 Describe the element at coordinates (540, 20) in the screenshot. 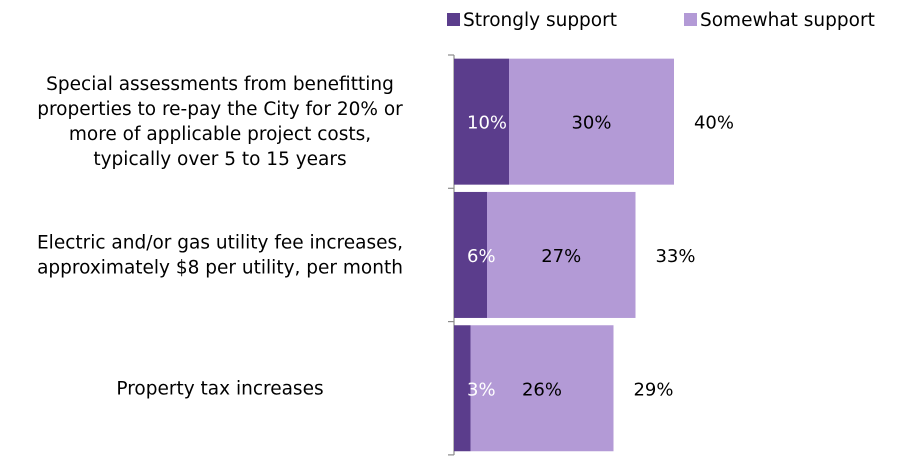

I see `legend-label: Strongly support` at that location.